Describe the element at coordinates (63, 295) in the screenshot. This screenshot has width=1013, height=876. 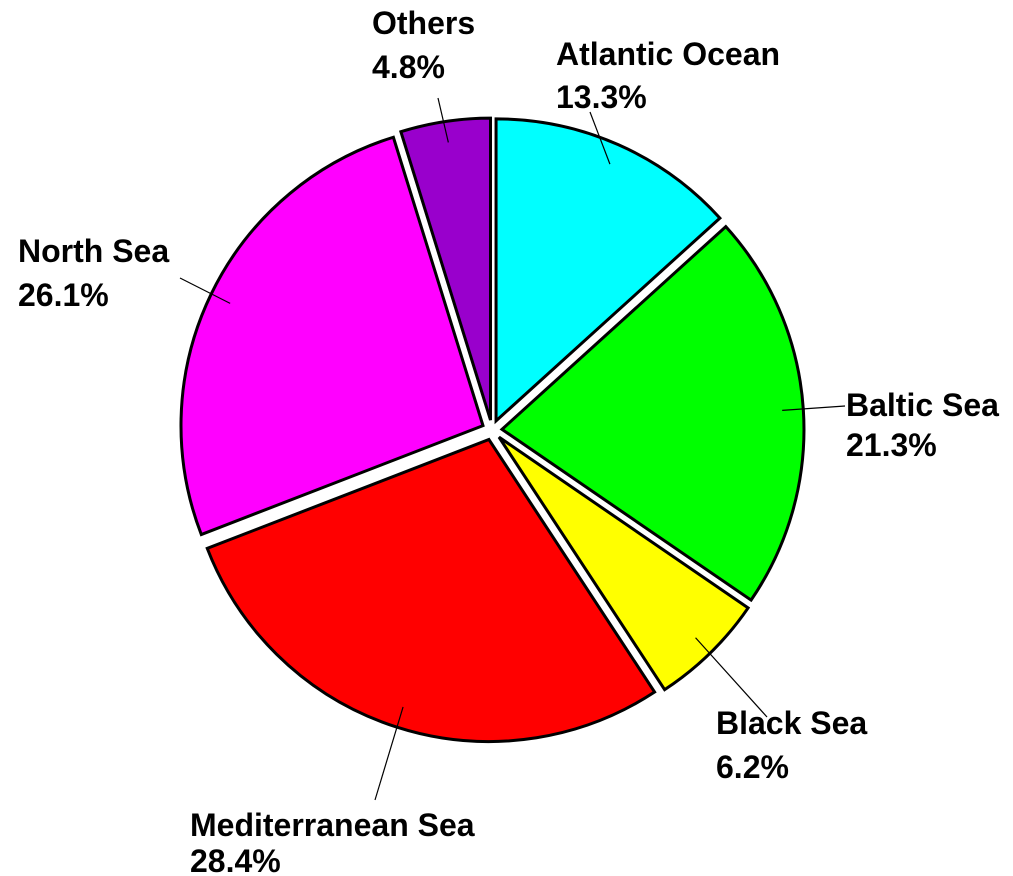
I see `slice-value-label-north-sea: 26.1%` at that location.